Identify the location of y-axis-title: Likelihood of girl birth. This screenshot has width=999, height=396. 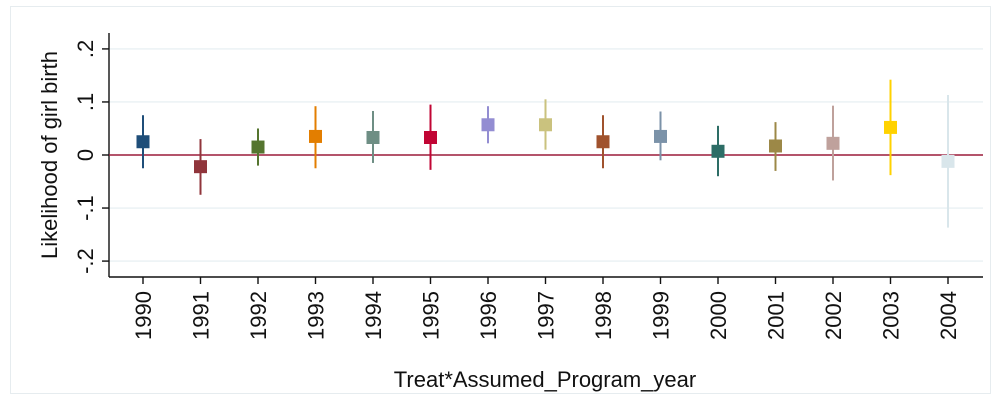
(49, 155).